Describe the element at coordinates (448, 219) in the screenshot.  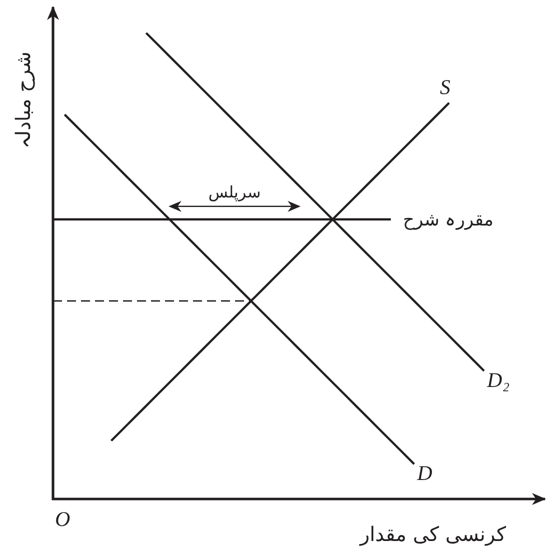
I see `series-label: مقررہ شرح` at that location.